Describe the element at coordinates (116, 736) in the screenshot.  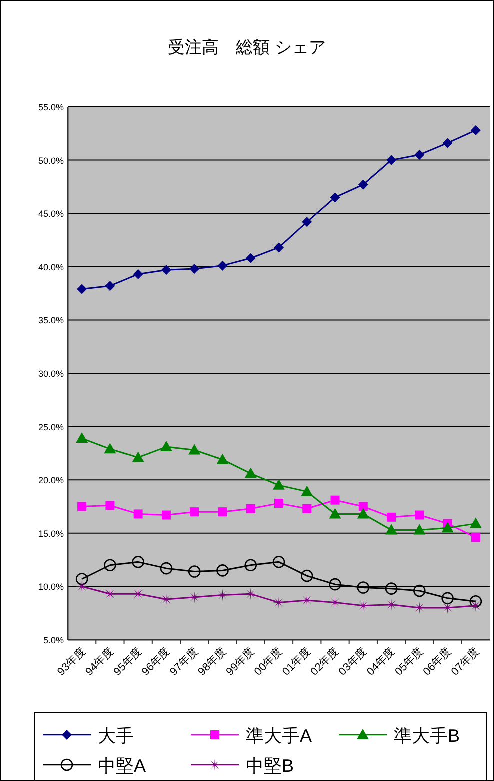
I see `legend-label: 大手` at that location.